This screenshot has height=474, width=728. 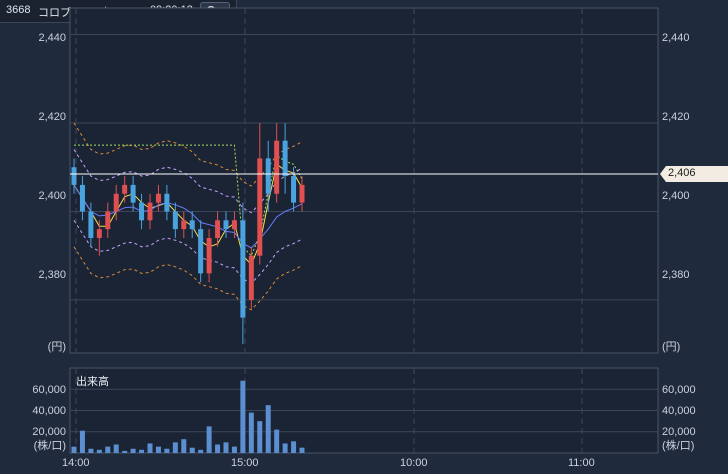 What do you see at coordinates (676, 38) in the screenshot?
I see `price-tick-right: 2,440` at bounding box center [676, 38].